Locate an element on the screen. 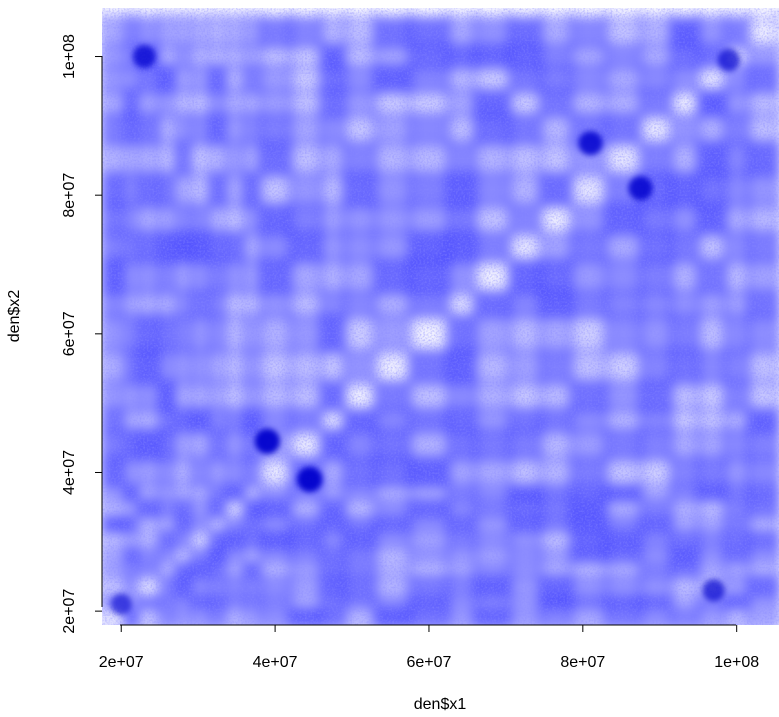 This screenshot has height=717, width=779. y-tick-label: 8e+07 is located at coordinates (69, 195).